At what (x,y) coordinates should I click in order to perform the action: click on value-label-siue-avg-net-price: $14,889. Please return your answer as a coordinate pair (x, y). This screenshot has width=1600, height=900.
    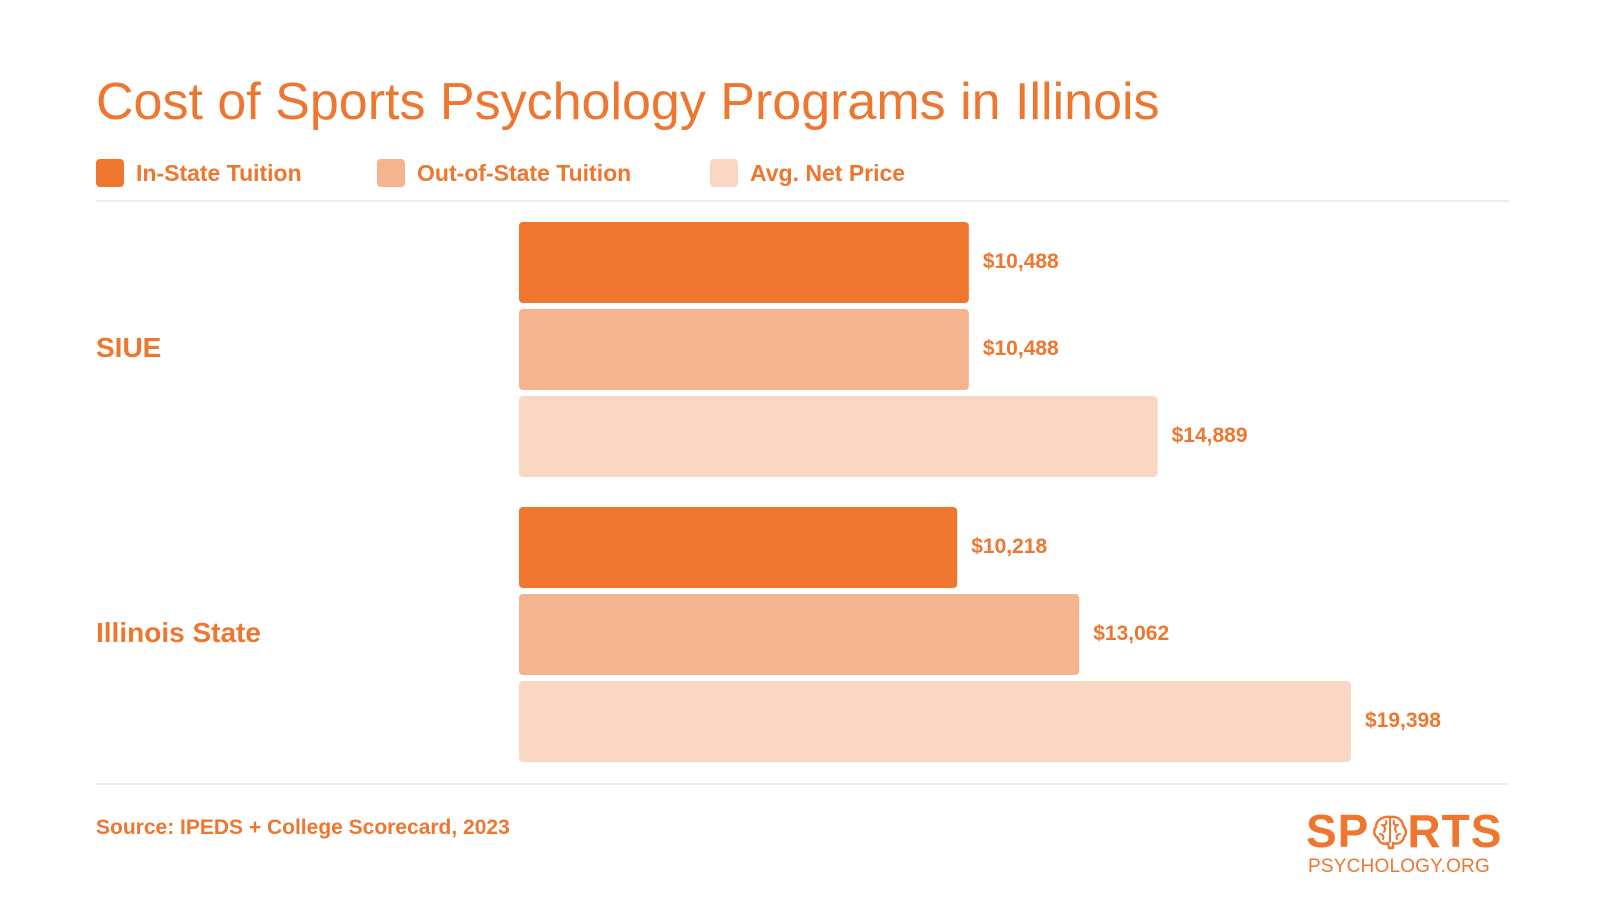
    Looking at the image, I should click on (1210, 435).